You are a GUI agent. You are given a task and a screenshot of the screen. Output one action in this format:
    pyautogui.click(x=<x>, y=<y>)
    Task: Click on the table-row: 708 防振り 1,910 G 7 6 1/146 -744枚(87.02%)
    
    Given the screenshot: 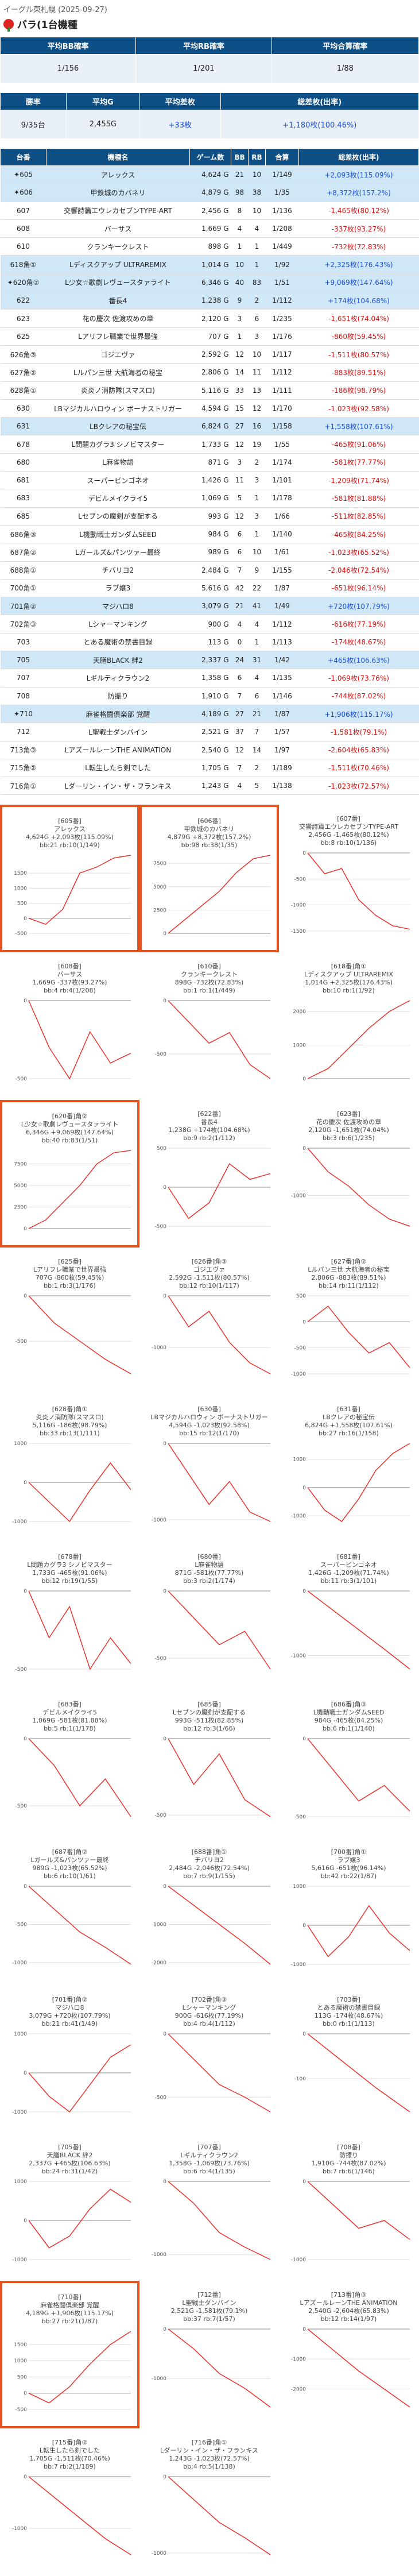 What is the action you would take?
    pyautogui.click(x=209, y=696)
    